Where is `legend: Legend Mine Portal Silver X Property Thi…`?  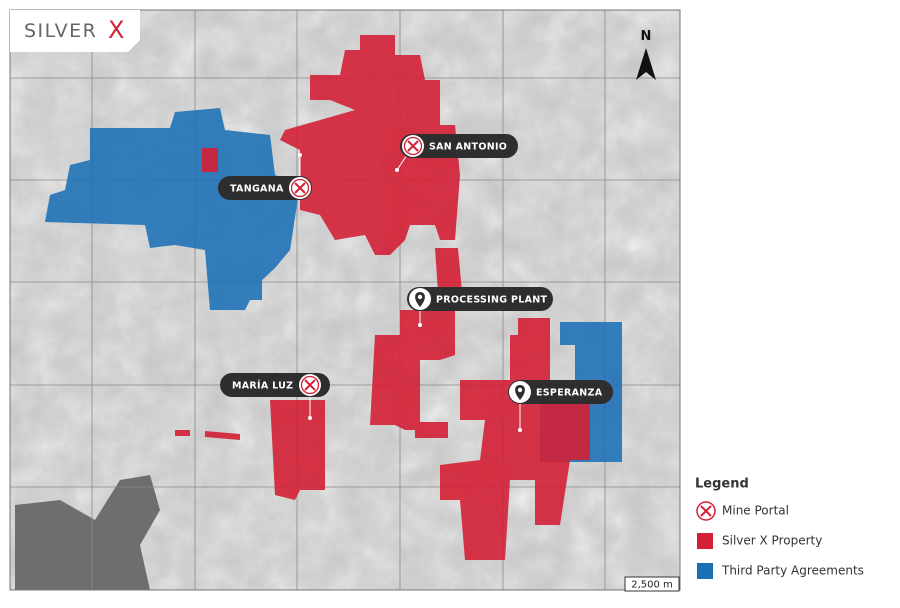
legend: Legend Mine Portal Silver X Property Thi… is located at coordinates (779, 528).